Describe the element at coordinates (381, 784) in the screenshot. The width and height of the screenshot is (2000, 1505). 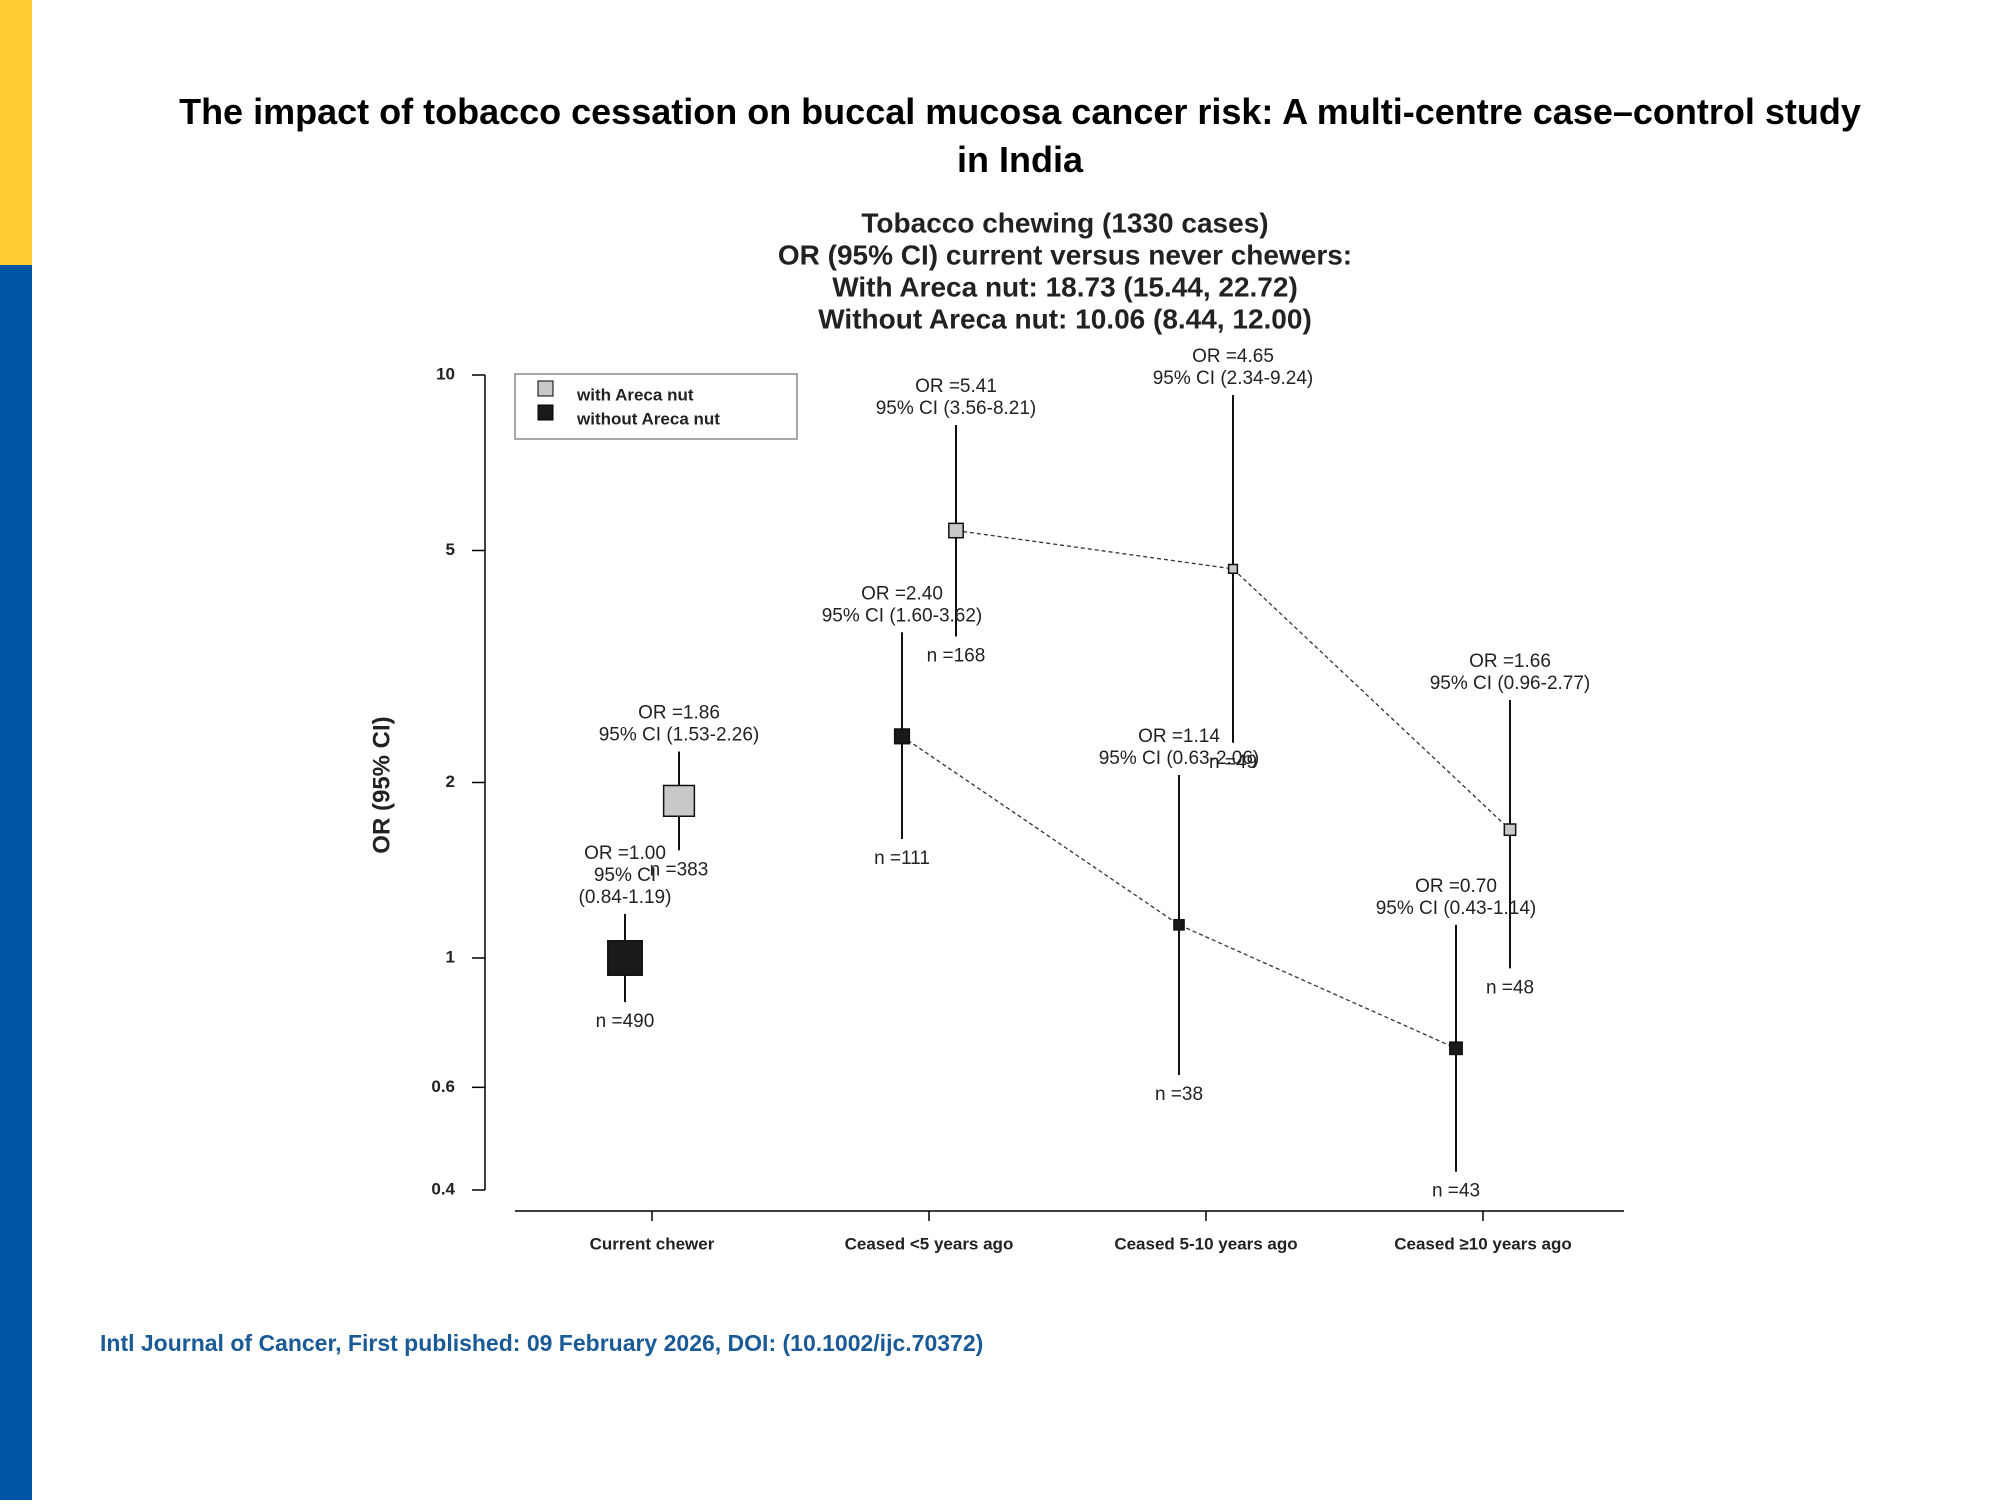
I see `y-axis-label: OR (95% CI)` at that location.